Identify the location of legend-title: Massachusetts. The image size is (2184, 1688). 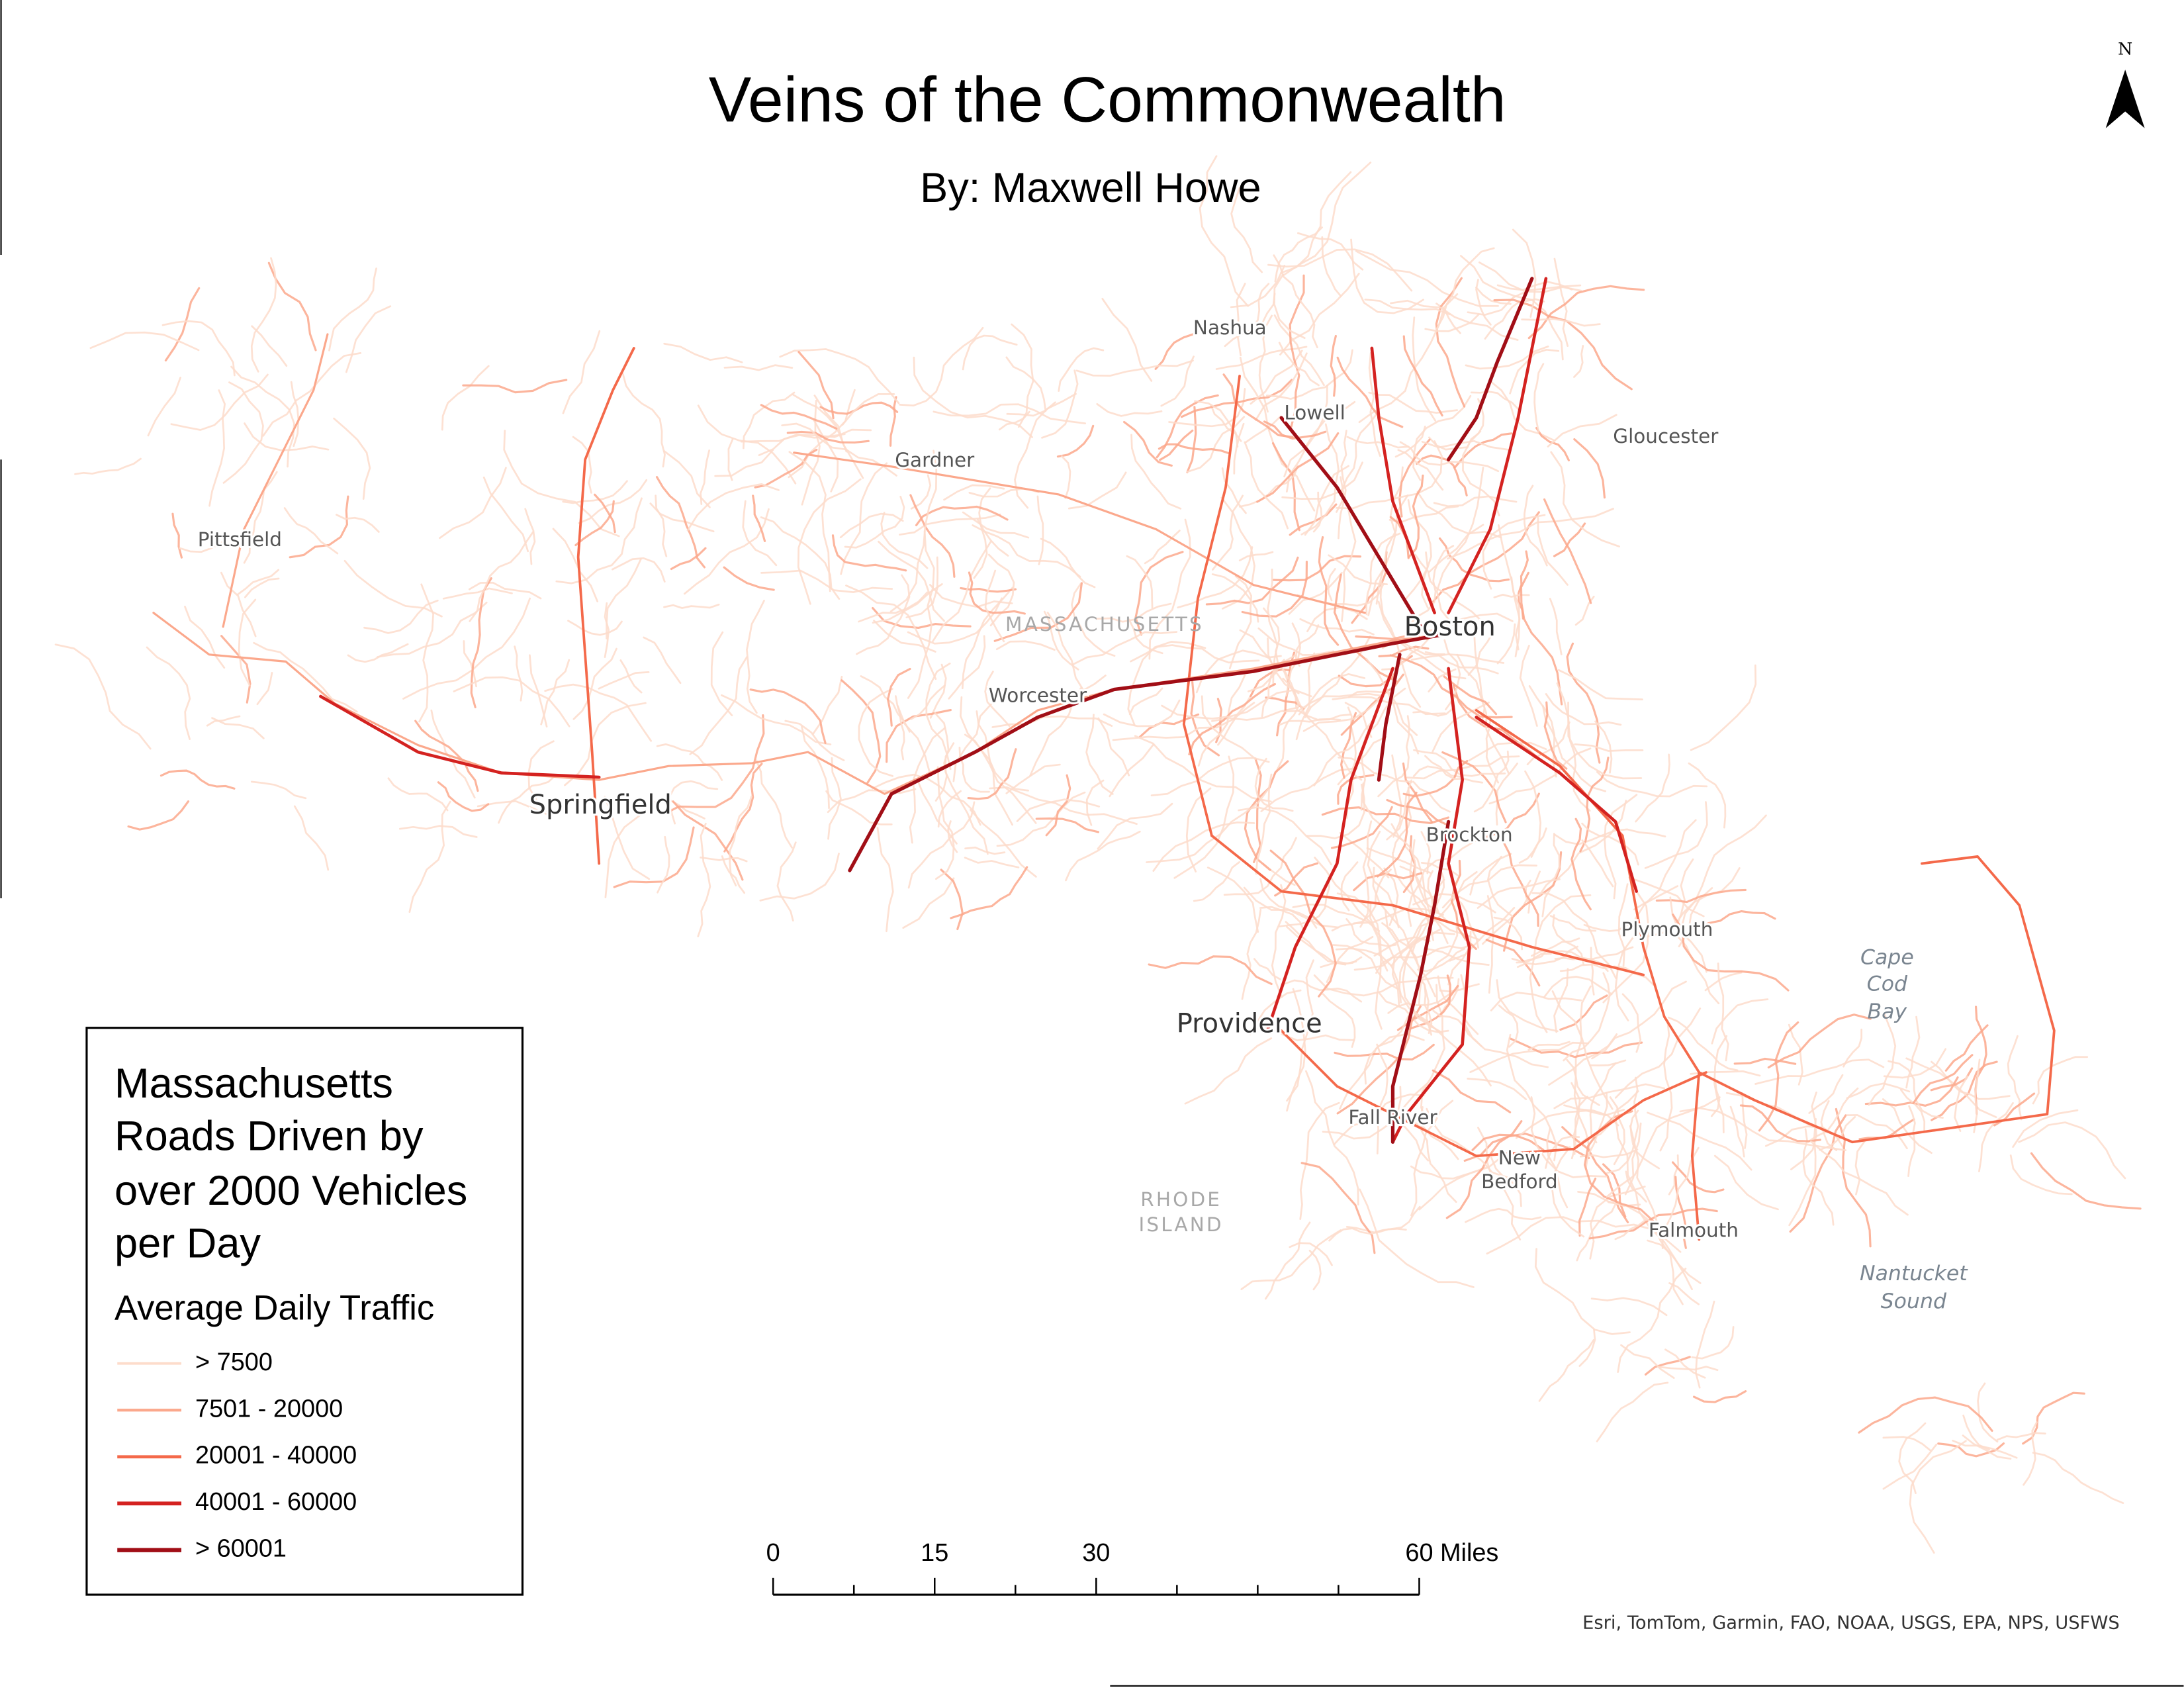
(253, 1083).